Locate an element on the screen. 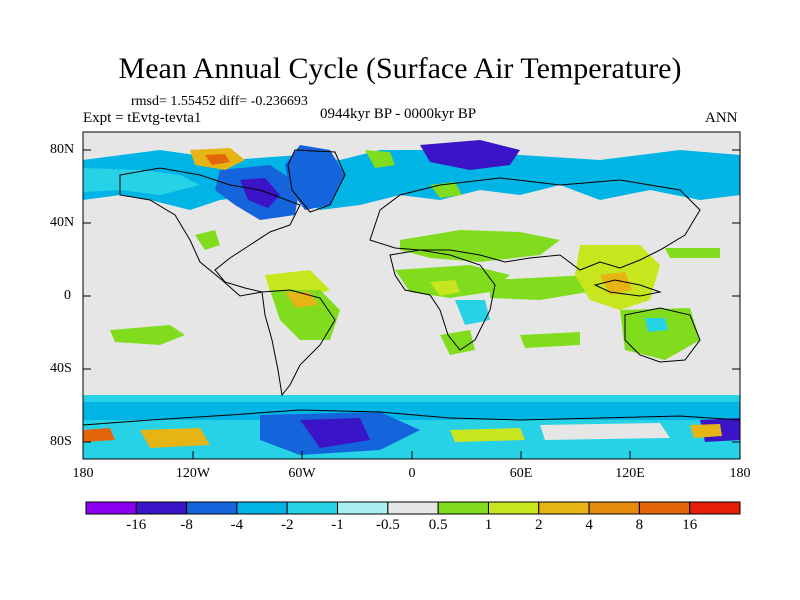 The image size is (800, 600). colorbar-tick-label: 0.5 is located at coordinates (438, 525).